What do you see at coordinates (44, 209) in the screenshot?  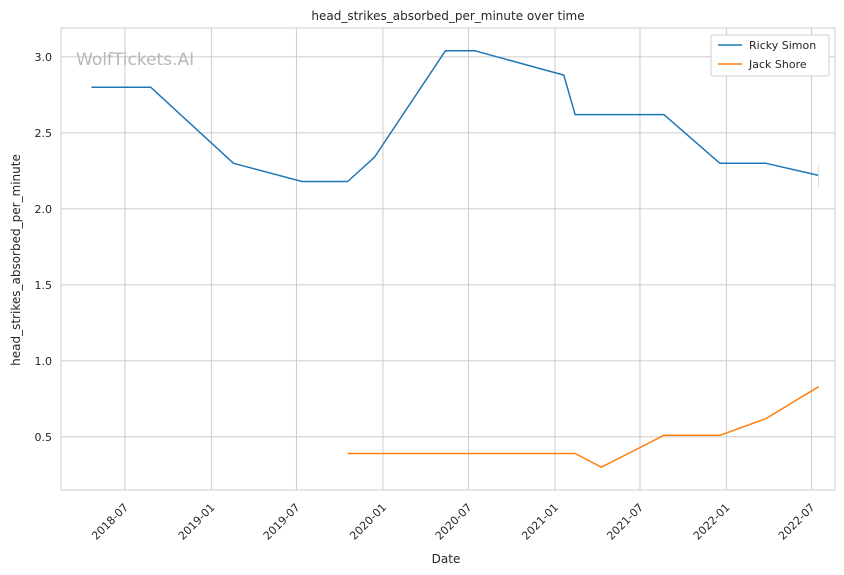 I see `y-tick-label: 2.0` at bounding box center [44, 209].